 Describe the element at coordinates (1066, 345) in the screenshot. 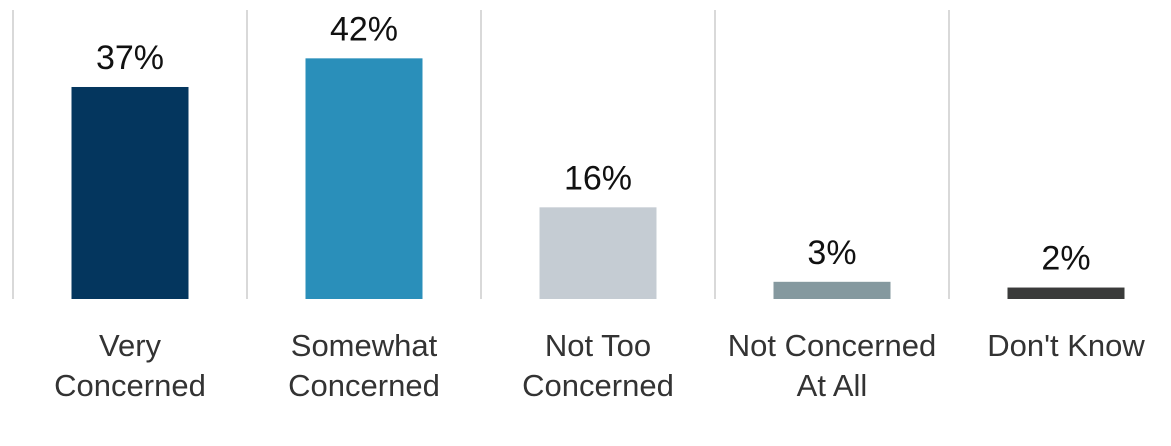

I see `category-label-4: Don't Know` at that location.